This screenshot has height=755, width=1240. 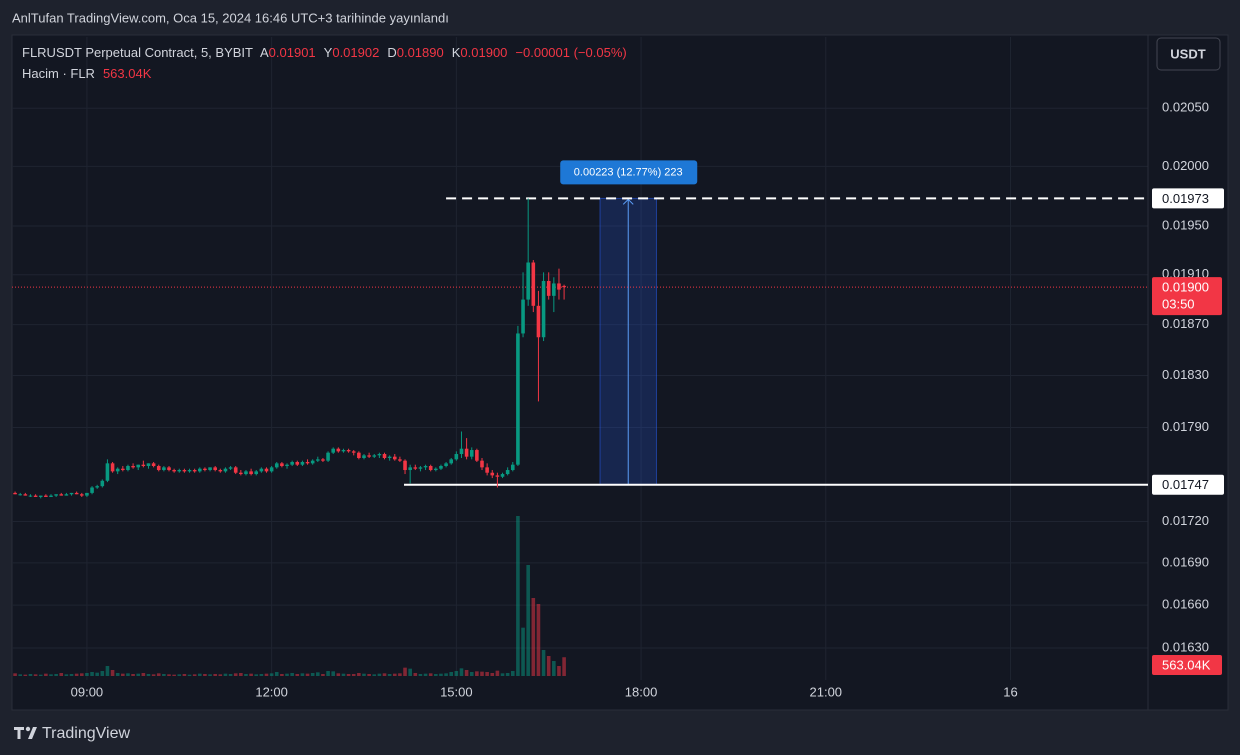 What do you see at coordinates (420, 52) in the screenshot?
I see `ohlc-value: 0.01890` at bounding box center [420, 52].